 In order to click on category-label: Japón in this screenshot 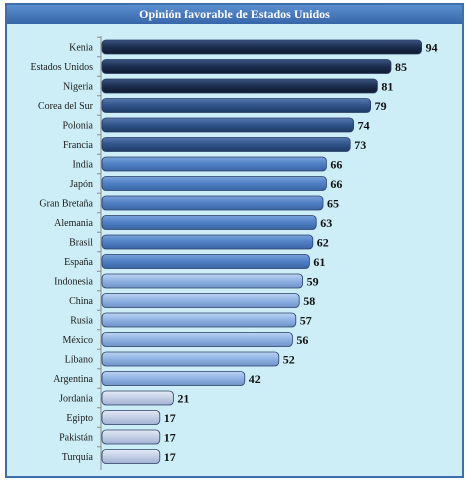, I will do `click(81, 184)`.